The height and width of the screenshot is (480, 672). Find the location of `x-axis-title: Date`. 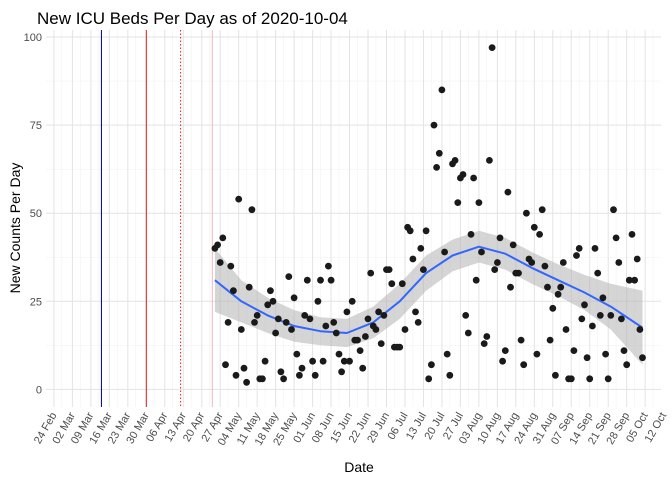

x-axis-title: Date is located at coordinates (359, 467).